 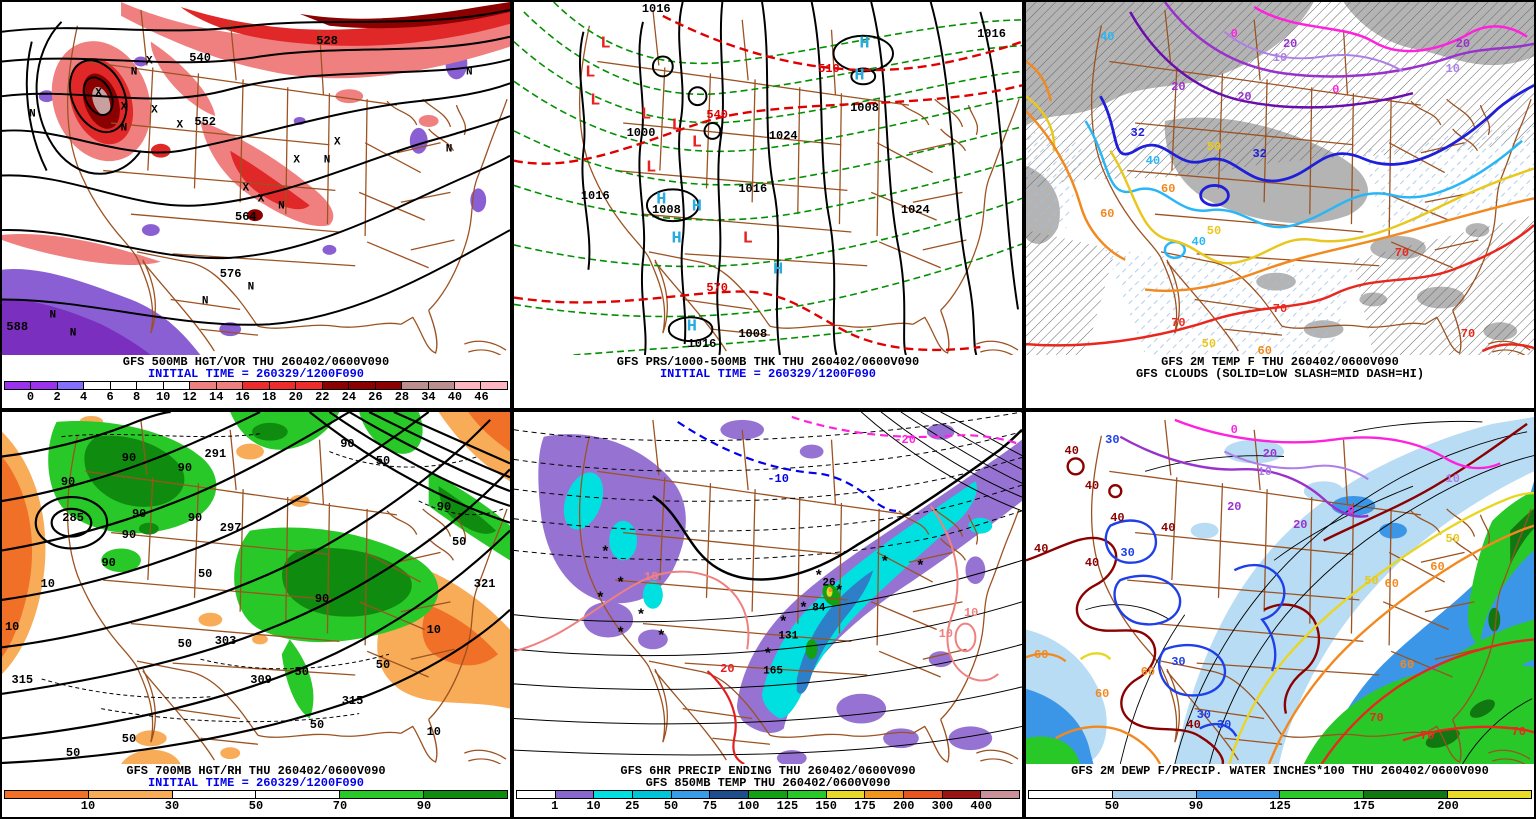 What do you see at coordinates (826, 806) in the screenshot?
I see `colorbar-tick-label: 150` at bounding box center [826, 806].